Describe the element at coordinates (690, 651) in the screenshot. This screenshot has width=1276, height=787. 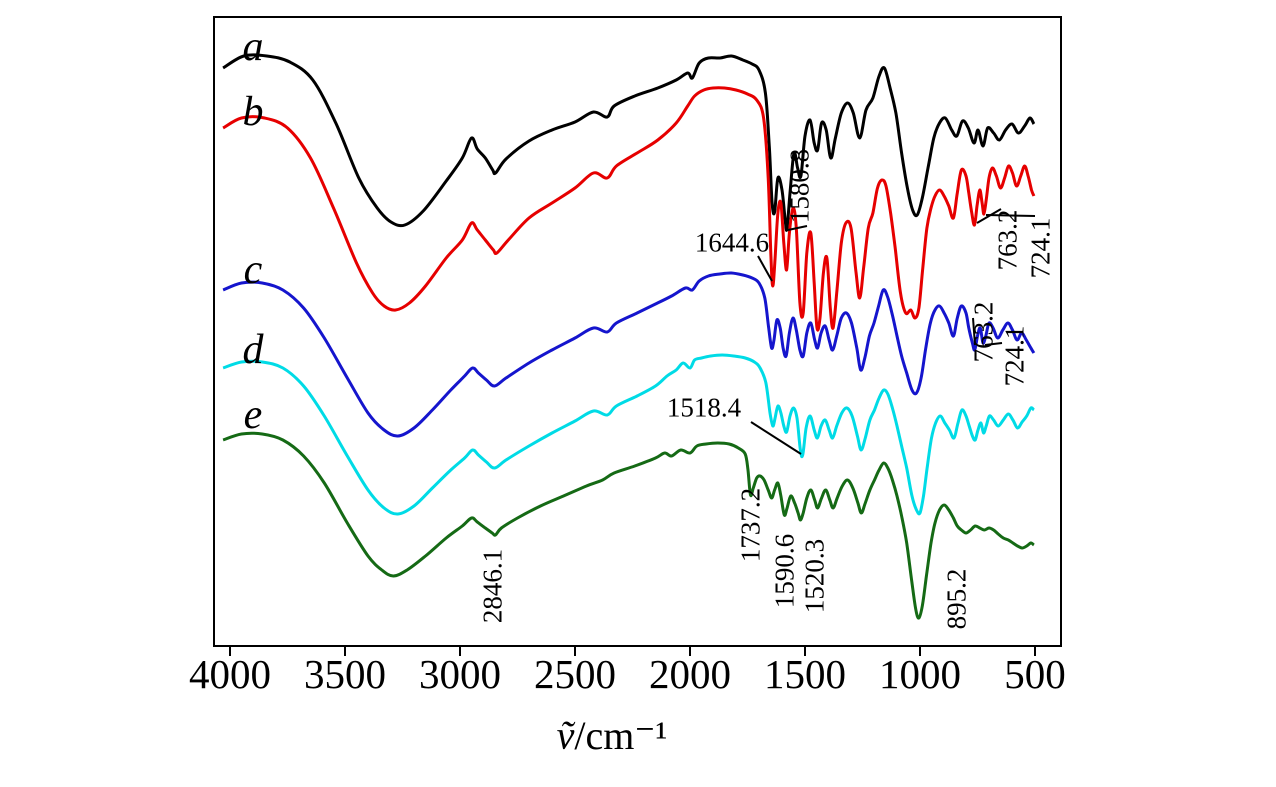
I see `x-tick-mark-2000` at that location.